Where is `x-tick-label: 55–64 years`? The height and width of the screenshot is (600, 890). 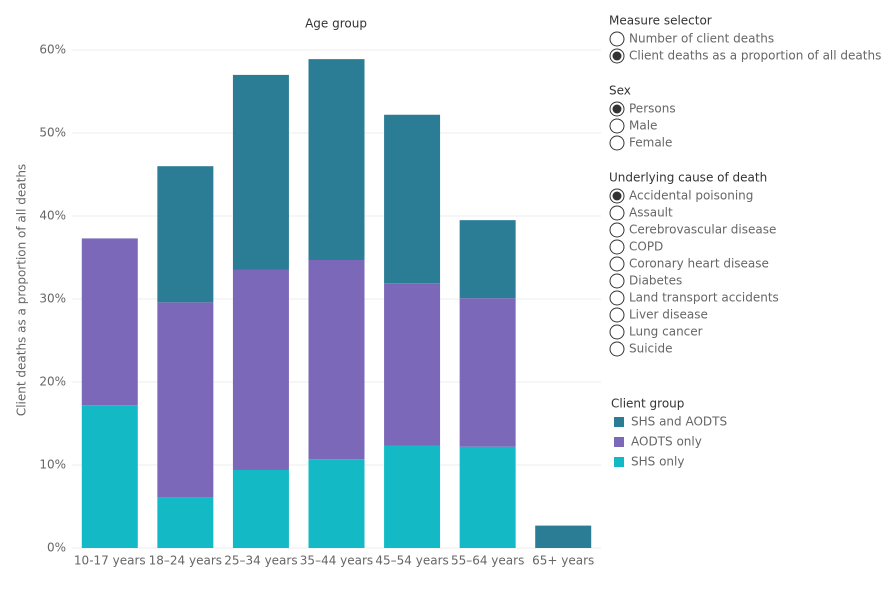 x-tick-label: 55–64 years is located at coordinates (487, 561).